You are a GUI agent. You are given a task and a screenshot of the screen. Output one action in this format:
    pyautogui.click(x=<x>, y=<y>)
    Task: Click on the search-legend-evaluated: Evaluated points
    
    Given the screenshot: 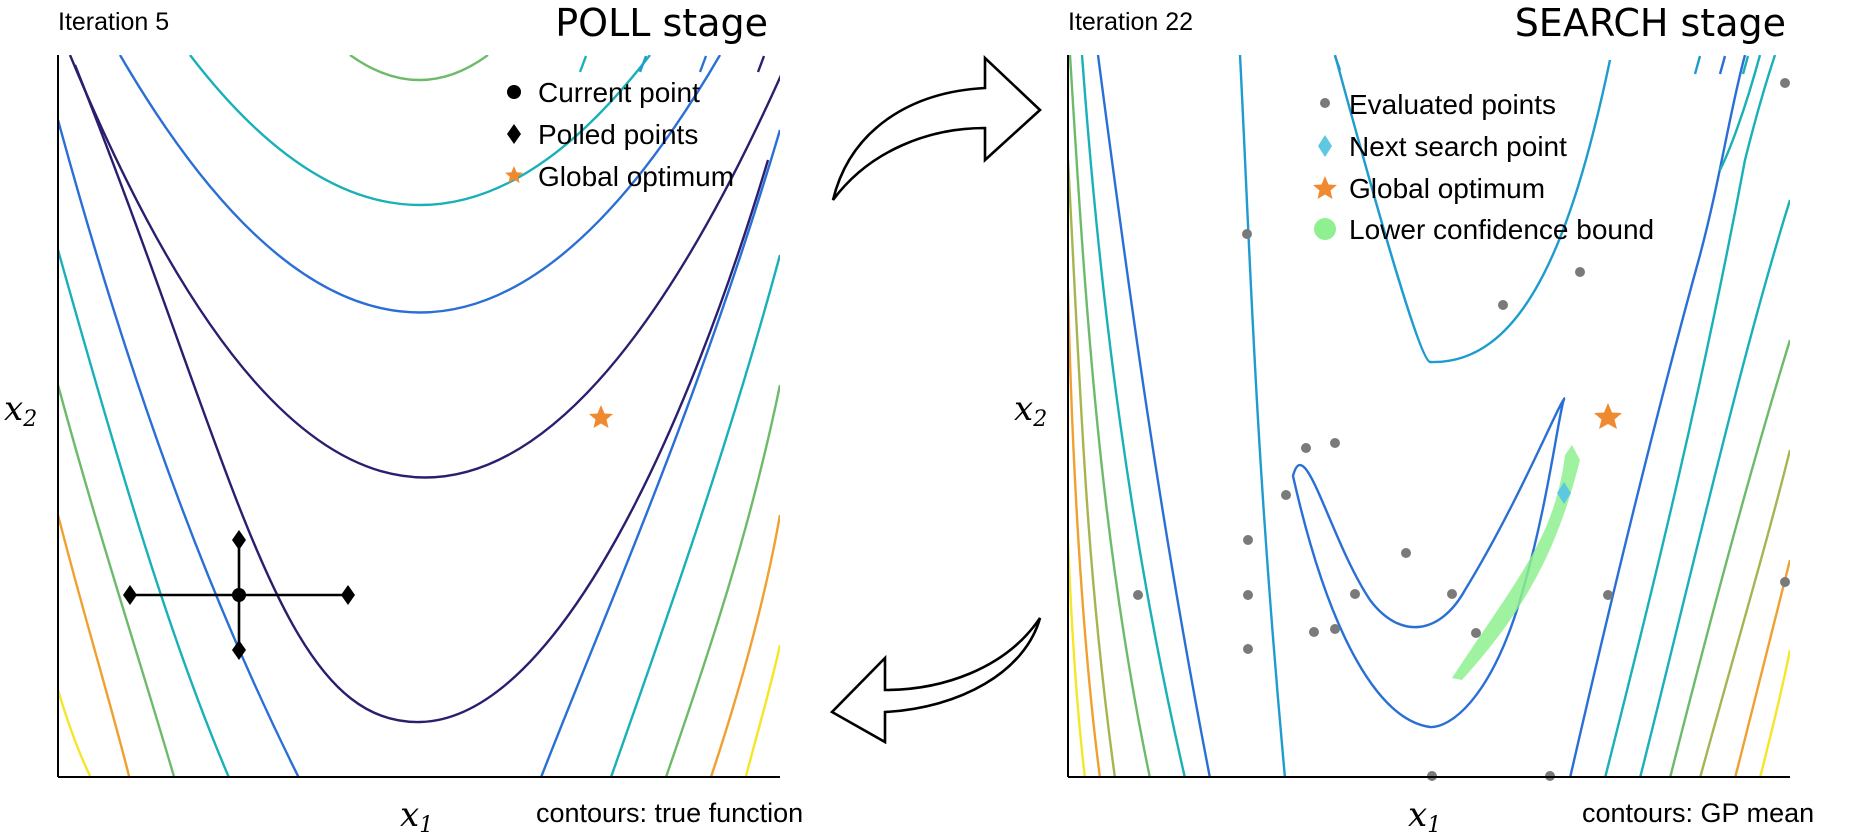 What is the action you would take?
    pyautogui.click(x=1452, y=104)
    